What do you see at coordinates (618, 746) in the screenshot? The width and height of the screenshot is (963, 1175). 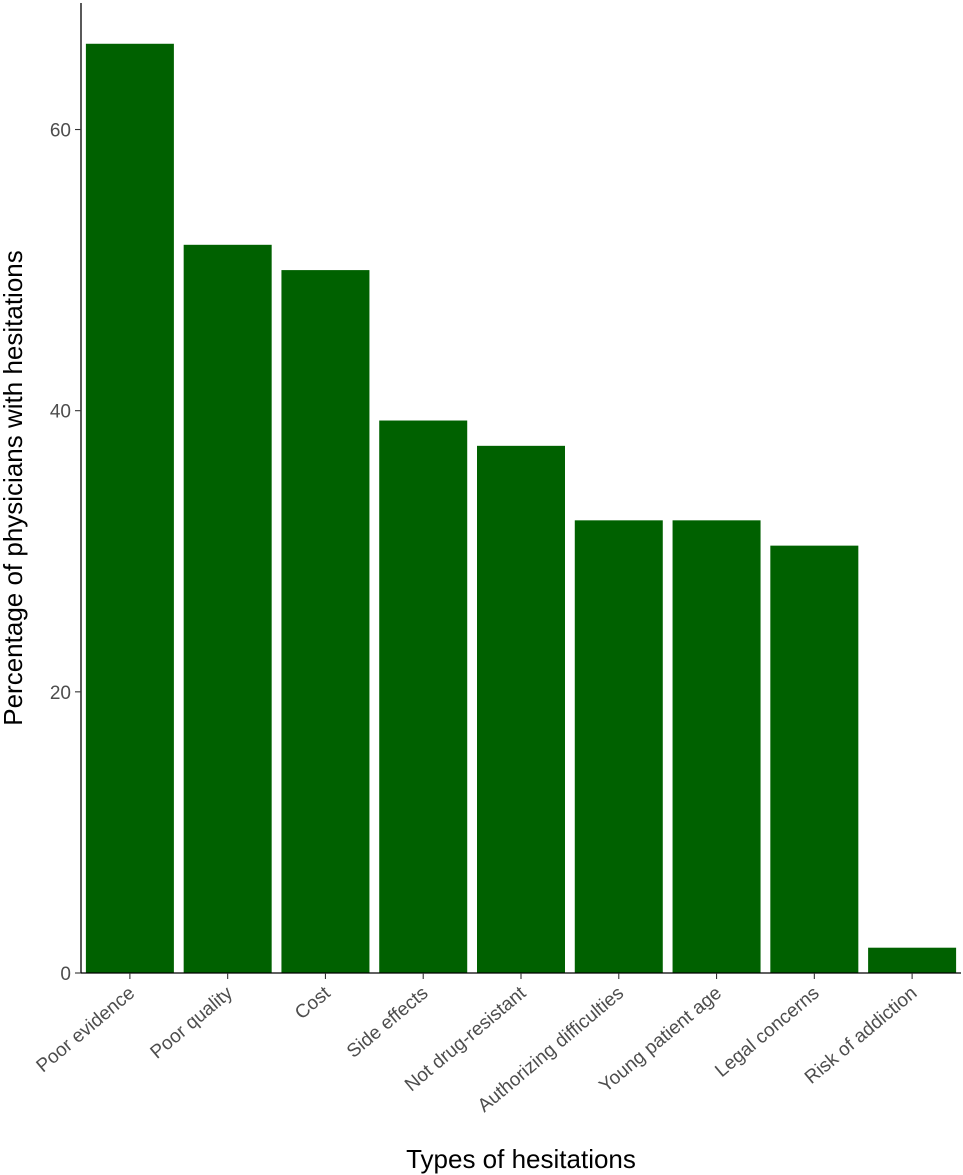 I see `bar-authorizing-difficulties` at bounding box center [618, 746].